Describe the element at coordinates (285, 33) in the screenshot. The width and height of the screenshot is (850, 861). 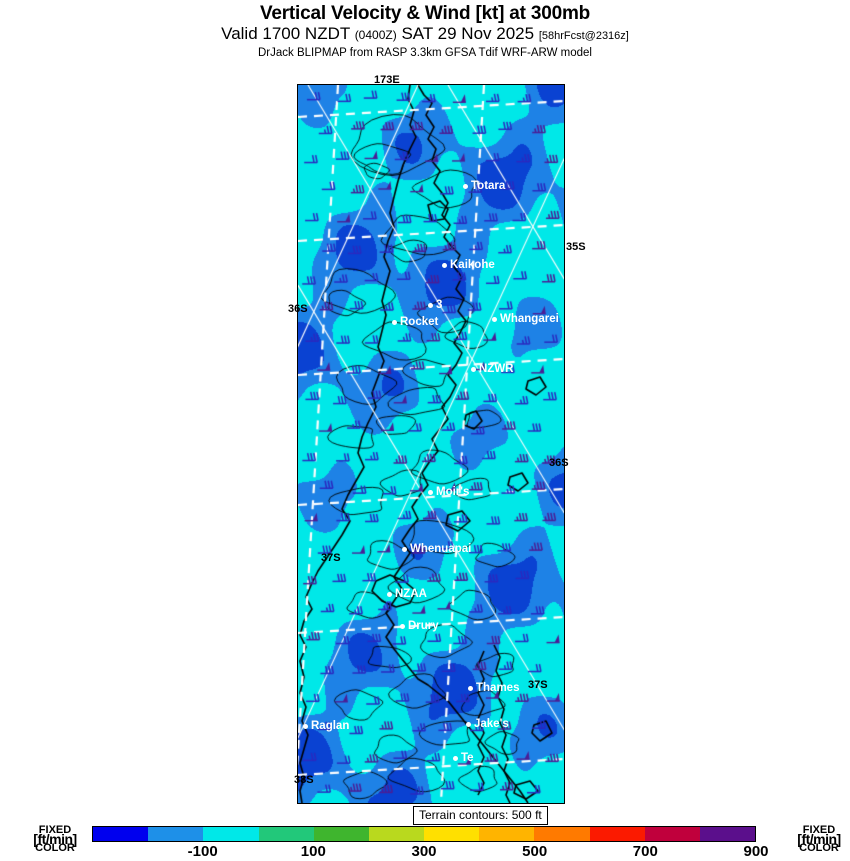
I see `valid-time-main: Valid 1700 NZDT` at that location.